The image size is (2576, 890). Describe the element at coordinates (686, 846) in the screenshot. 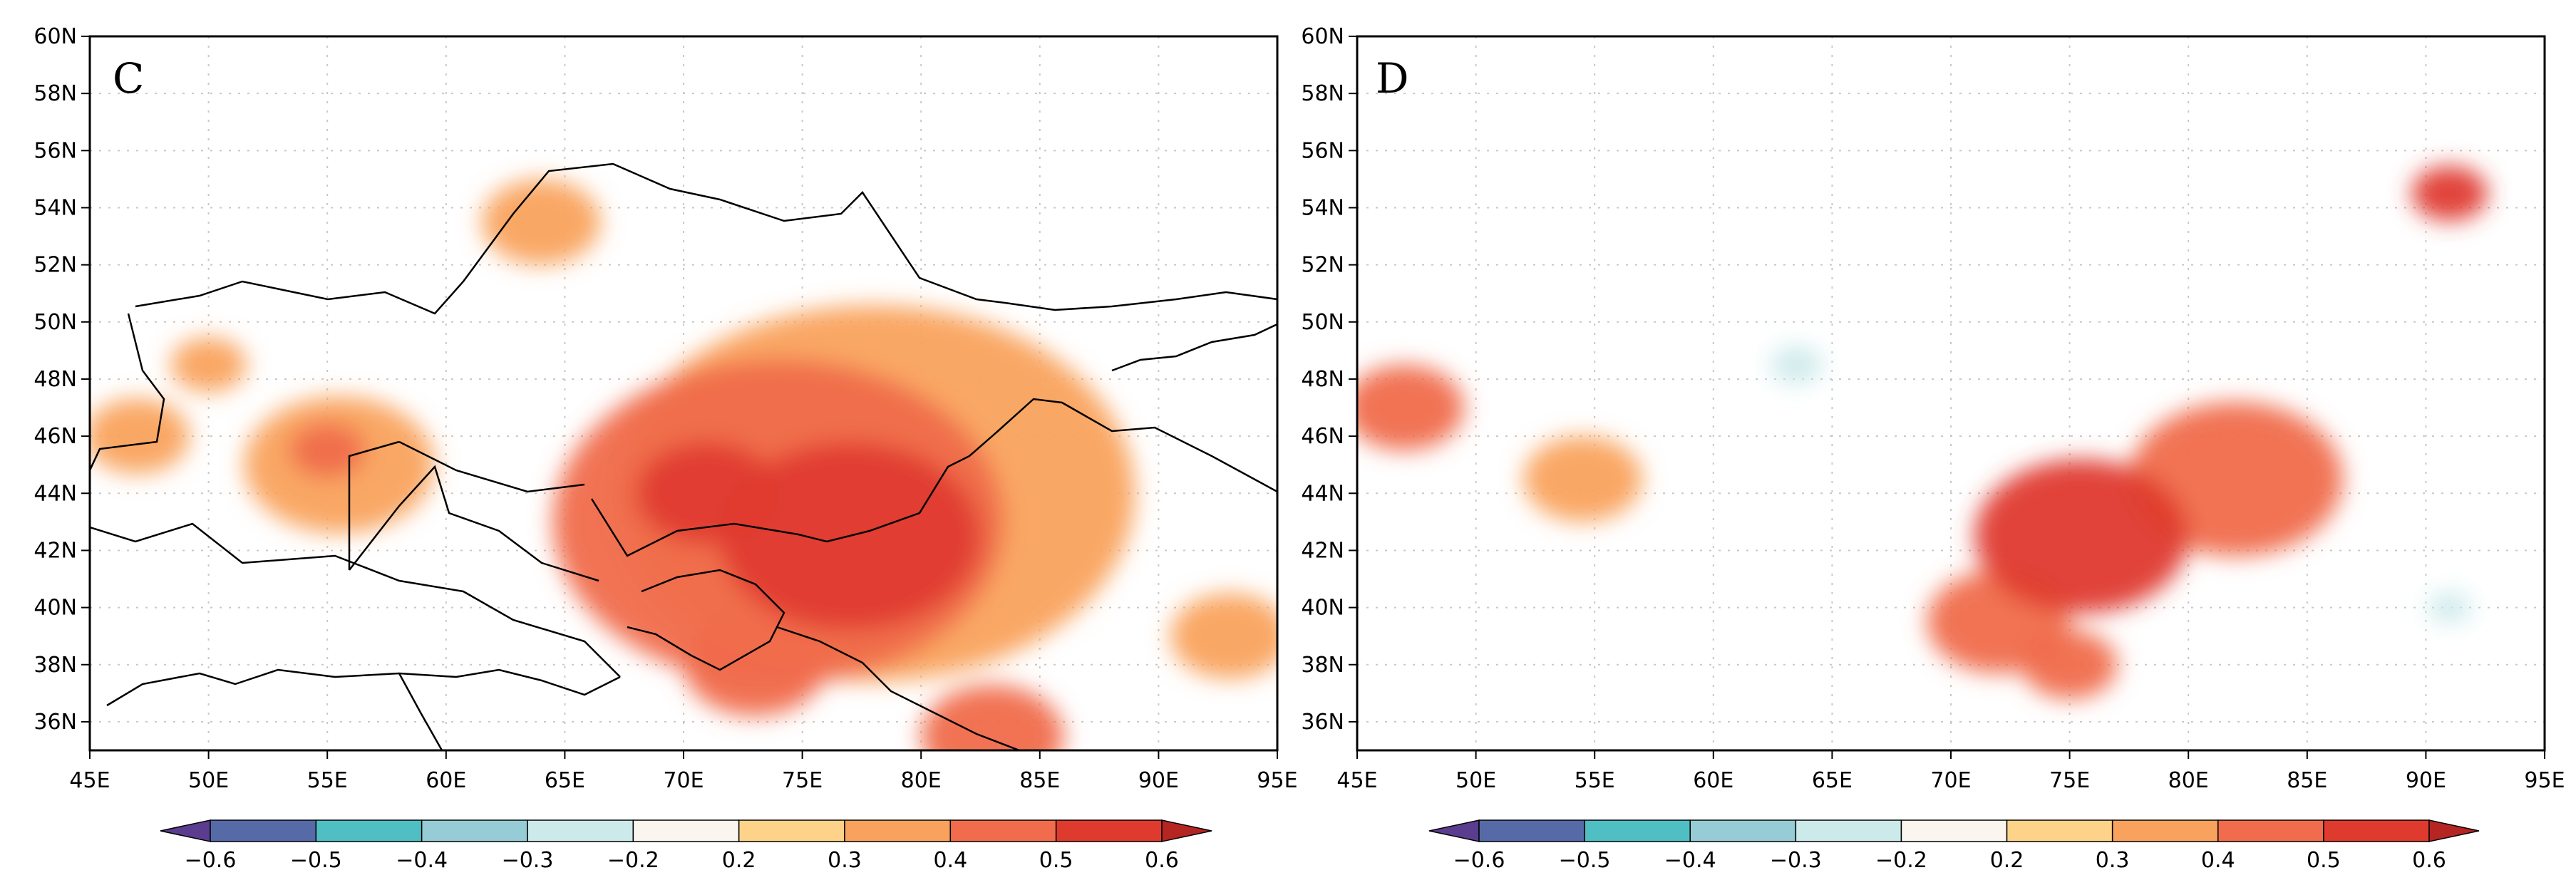

I see `colorbar-left: −0.6 −0.5 −0.4 −0.3 −0.2 0.2 0.3 0.4 0.5 0.6` at that location.